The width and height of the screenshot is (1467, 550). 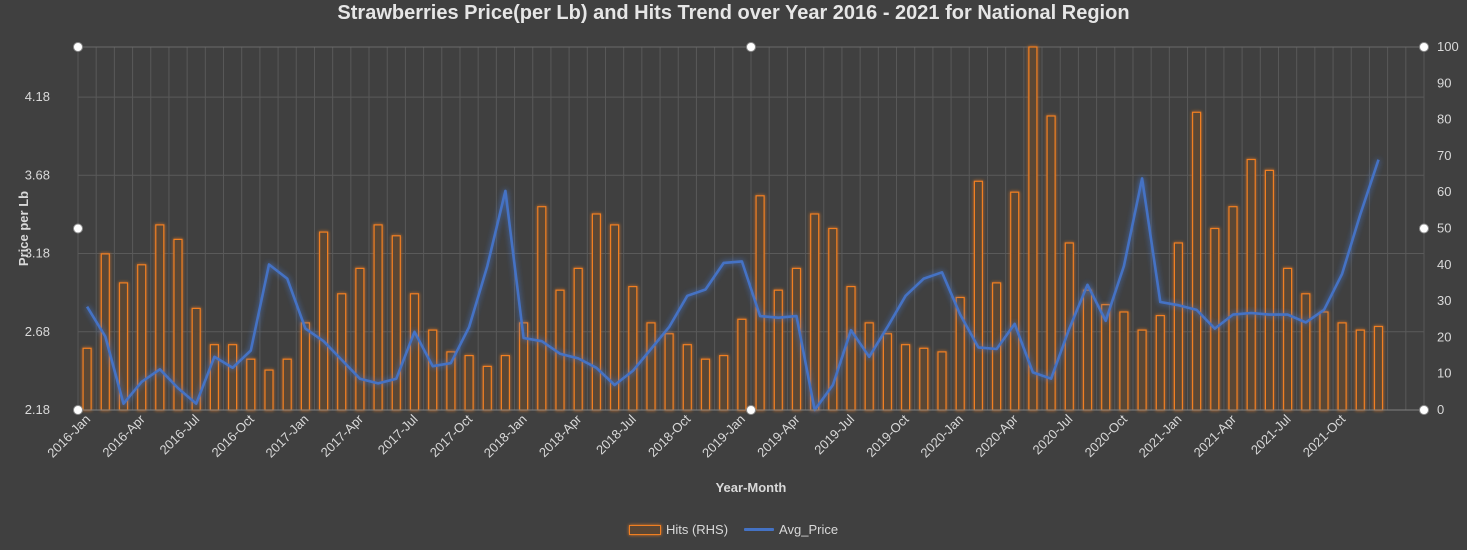 What do you see at coordinates (1053, 434) in the screenshot?
I see `x-tick-label: 2020-Jul` at bounding box center [1053, 434].